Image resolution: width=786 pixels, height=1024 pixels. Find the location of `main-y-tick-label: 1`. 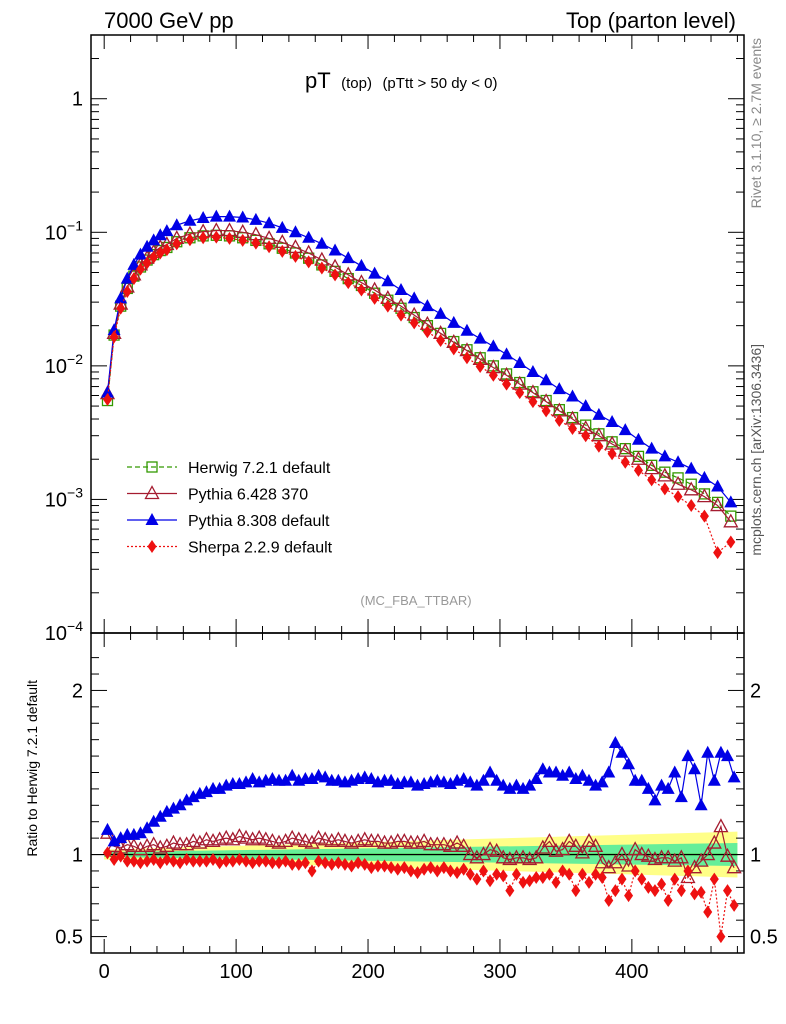

main-y-tick-label: 1 is located at coordinates (77, 100).